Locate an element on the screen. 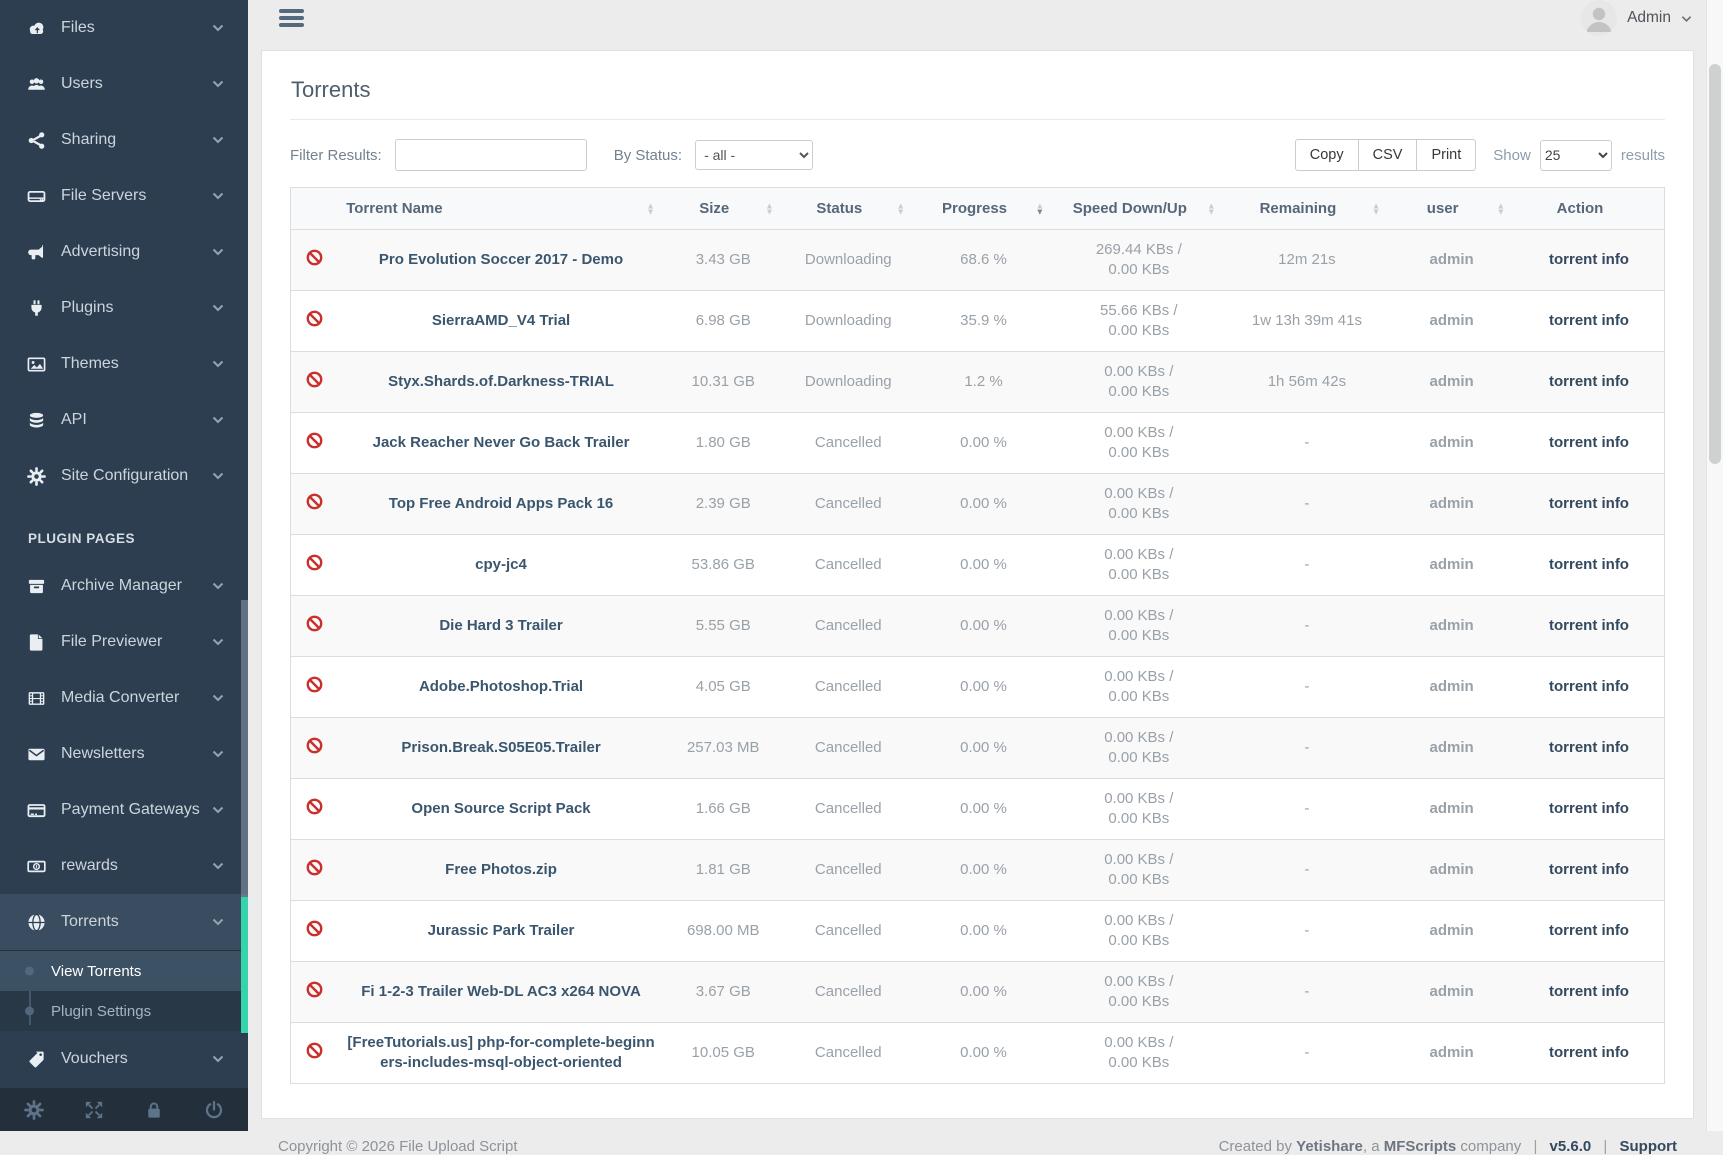 This screenshot has height=1155, width=1723. sidebar-item-sharing: Sharing is located at coordinates (124, 140).